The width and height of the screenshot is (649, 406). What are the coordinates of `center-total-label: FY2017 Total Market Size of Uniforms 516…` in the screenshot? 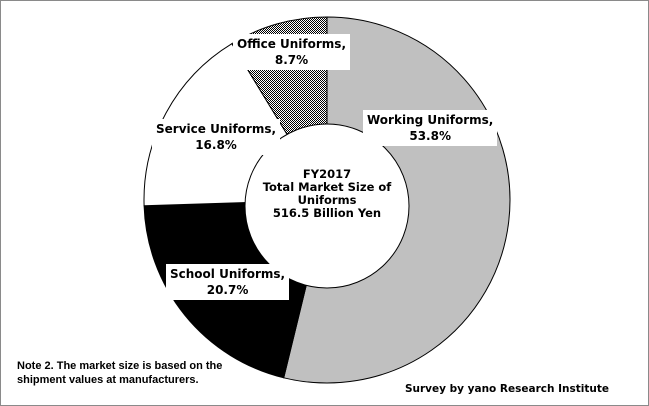 It's located at (327, 194).